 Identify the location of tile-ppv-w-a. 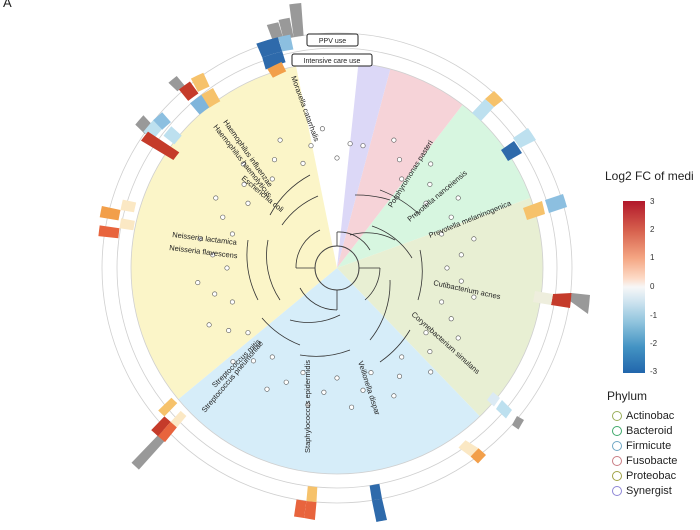
(110, 213).